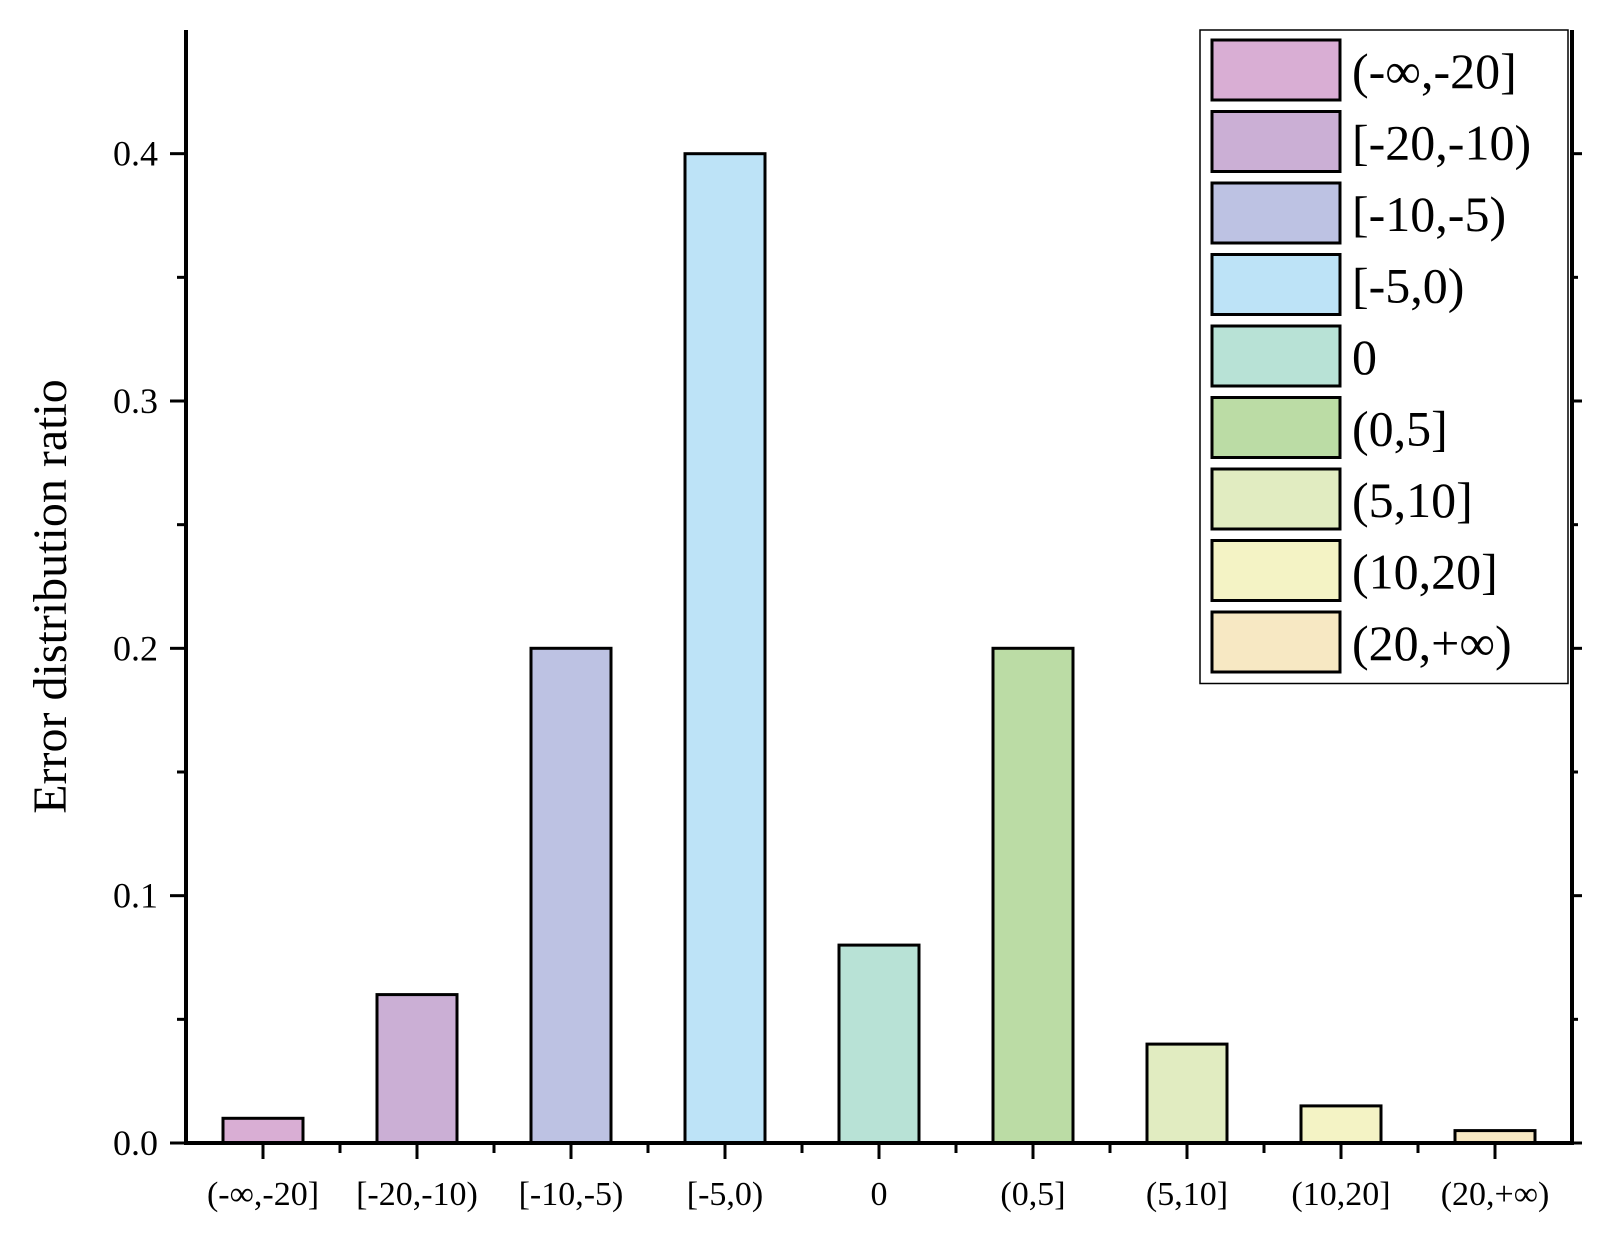 Image resolution: width=1614 pixels, height=1240 pixels. What do you see at coordinates (725, 1194) in the screenshot?
I see `x-tick-label: [-5,0)` at bounding box center [725, 1194].